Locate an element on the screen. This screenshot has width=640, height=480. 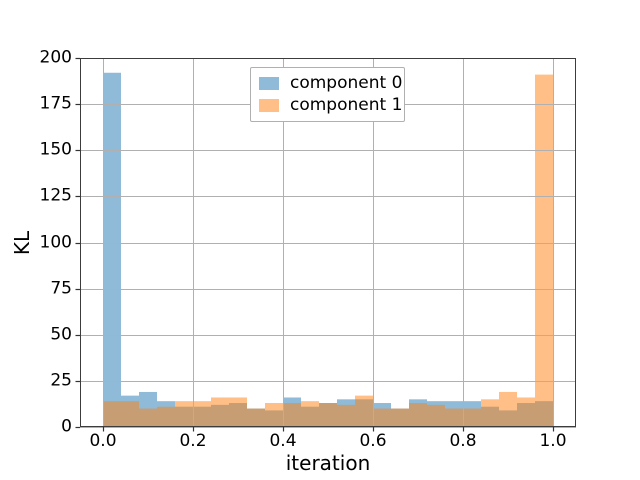
x-tick-label: 0.6 is located at coordinates (373, 441).